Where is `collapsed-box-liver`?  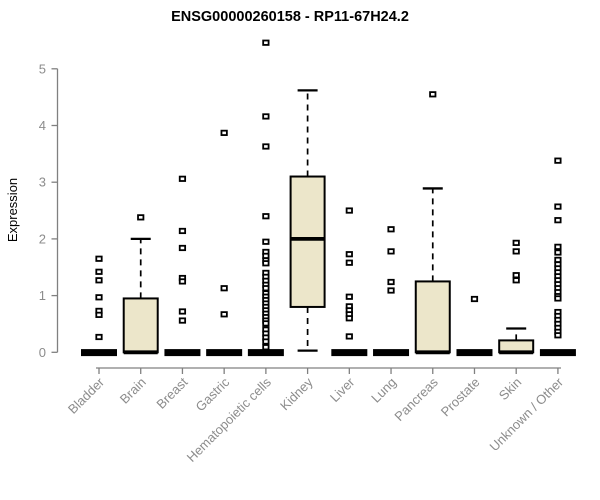 collapsed-box-liver is located at coordinates (349, 353).